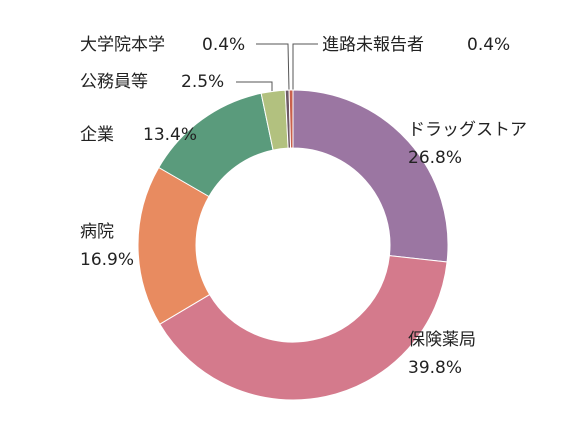 The height and width of the screenshot is (426, 580). What do you see at coordinates (170, 135) in the screenshot?
I see `value-label: 13.4%` at bounding box center [170, 135].